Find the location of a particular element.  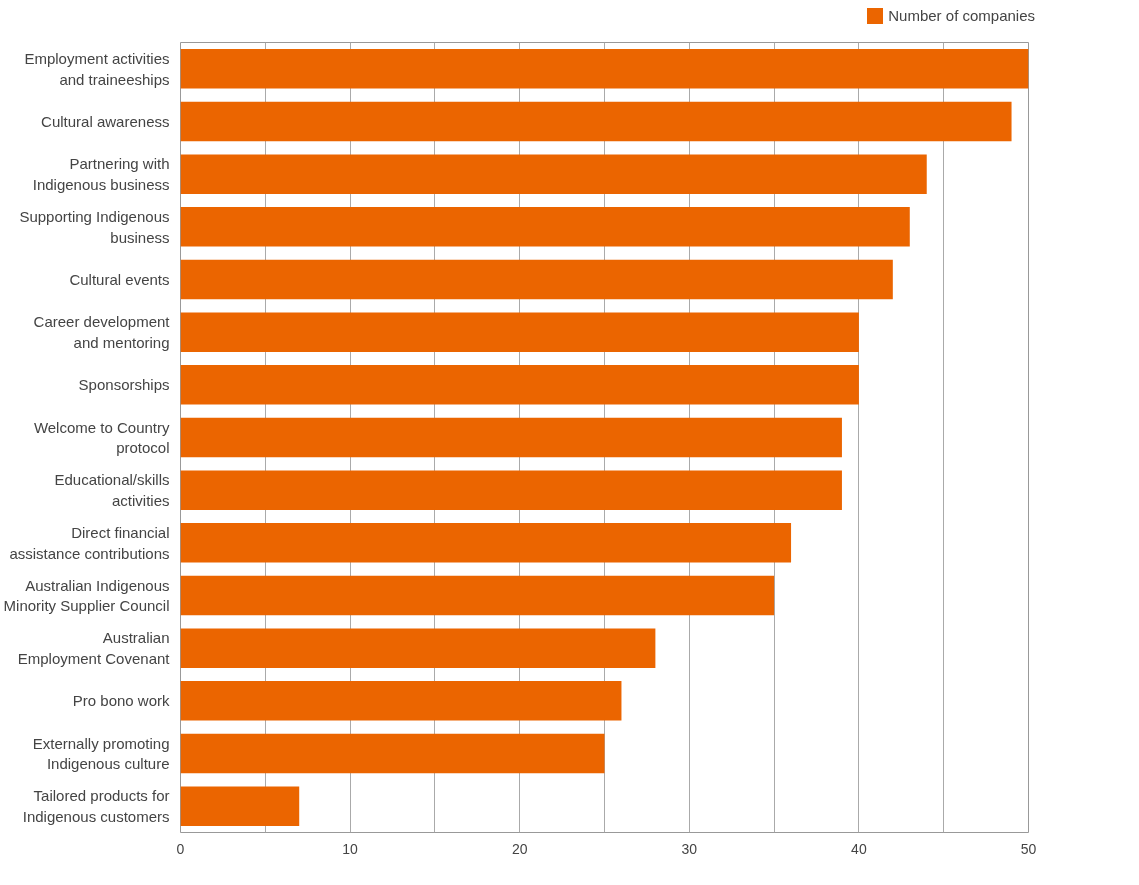

legend-item: Number of companies is located at coordinates (951, 16).